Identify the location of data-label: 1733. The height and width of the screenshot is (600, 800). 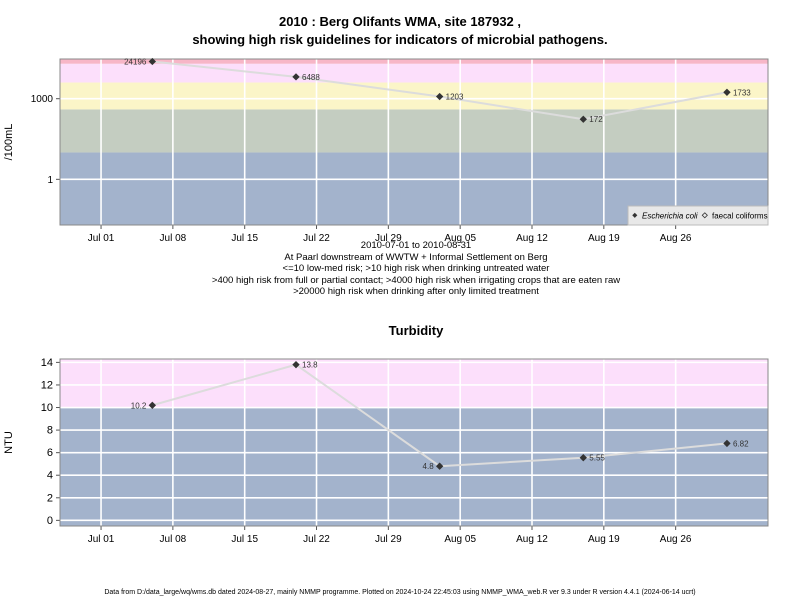
(742, 92).